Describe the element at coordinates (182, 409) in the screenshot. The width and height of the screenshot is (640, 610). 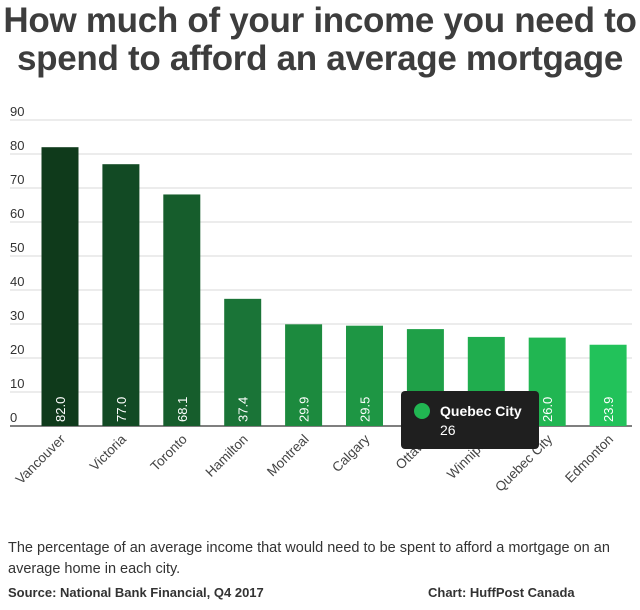
I see `data-label: 68.1` at that location.